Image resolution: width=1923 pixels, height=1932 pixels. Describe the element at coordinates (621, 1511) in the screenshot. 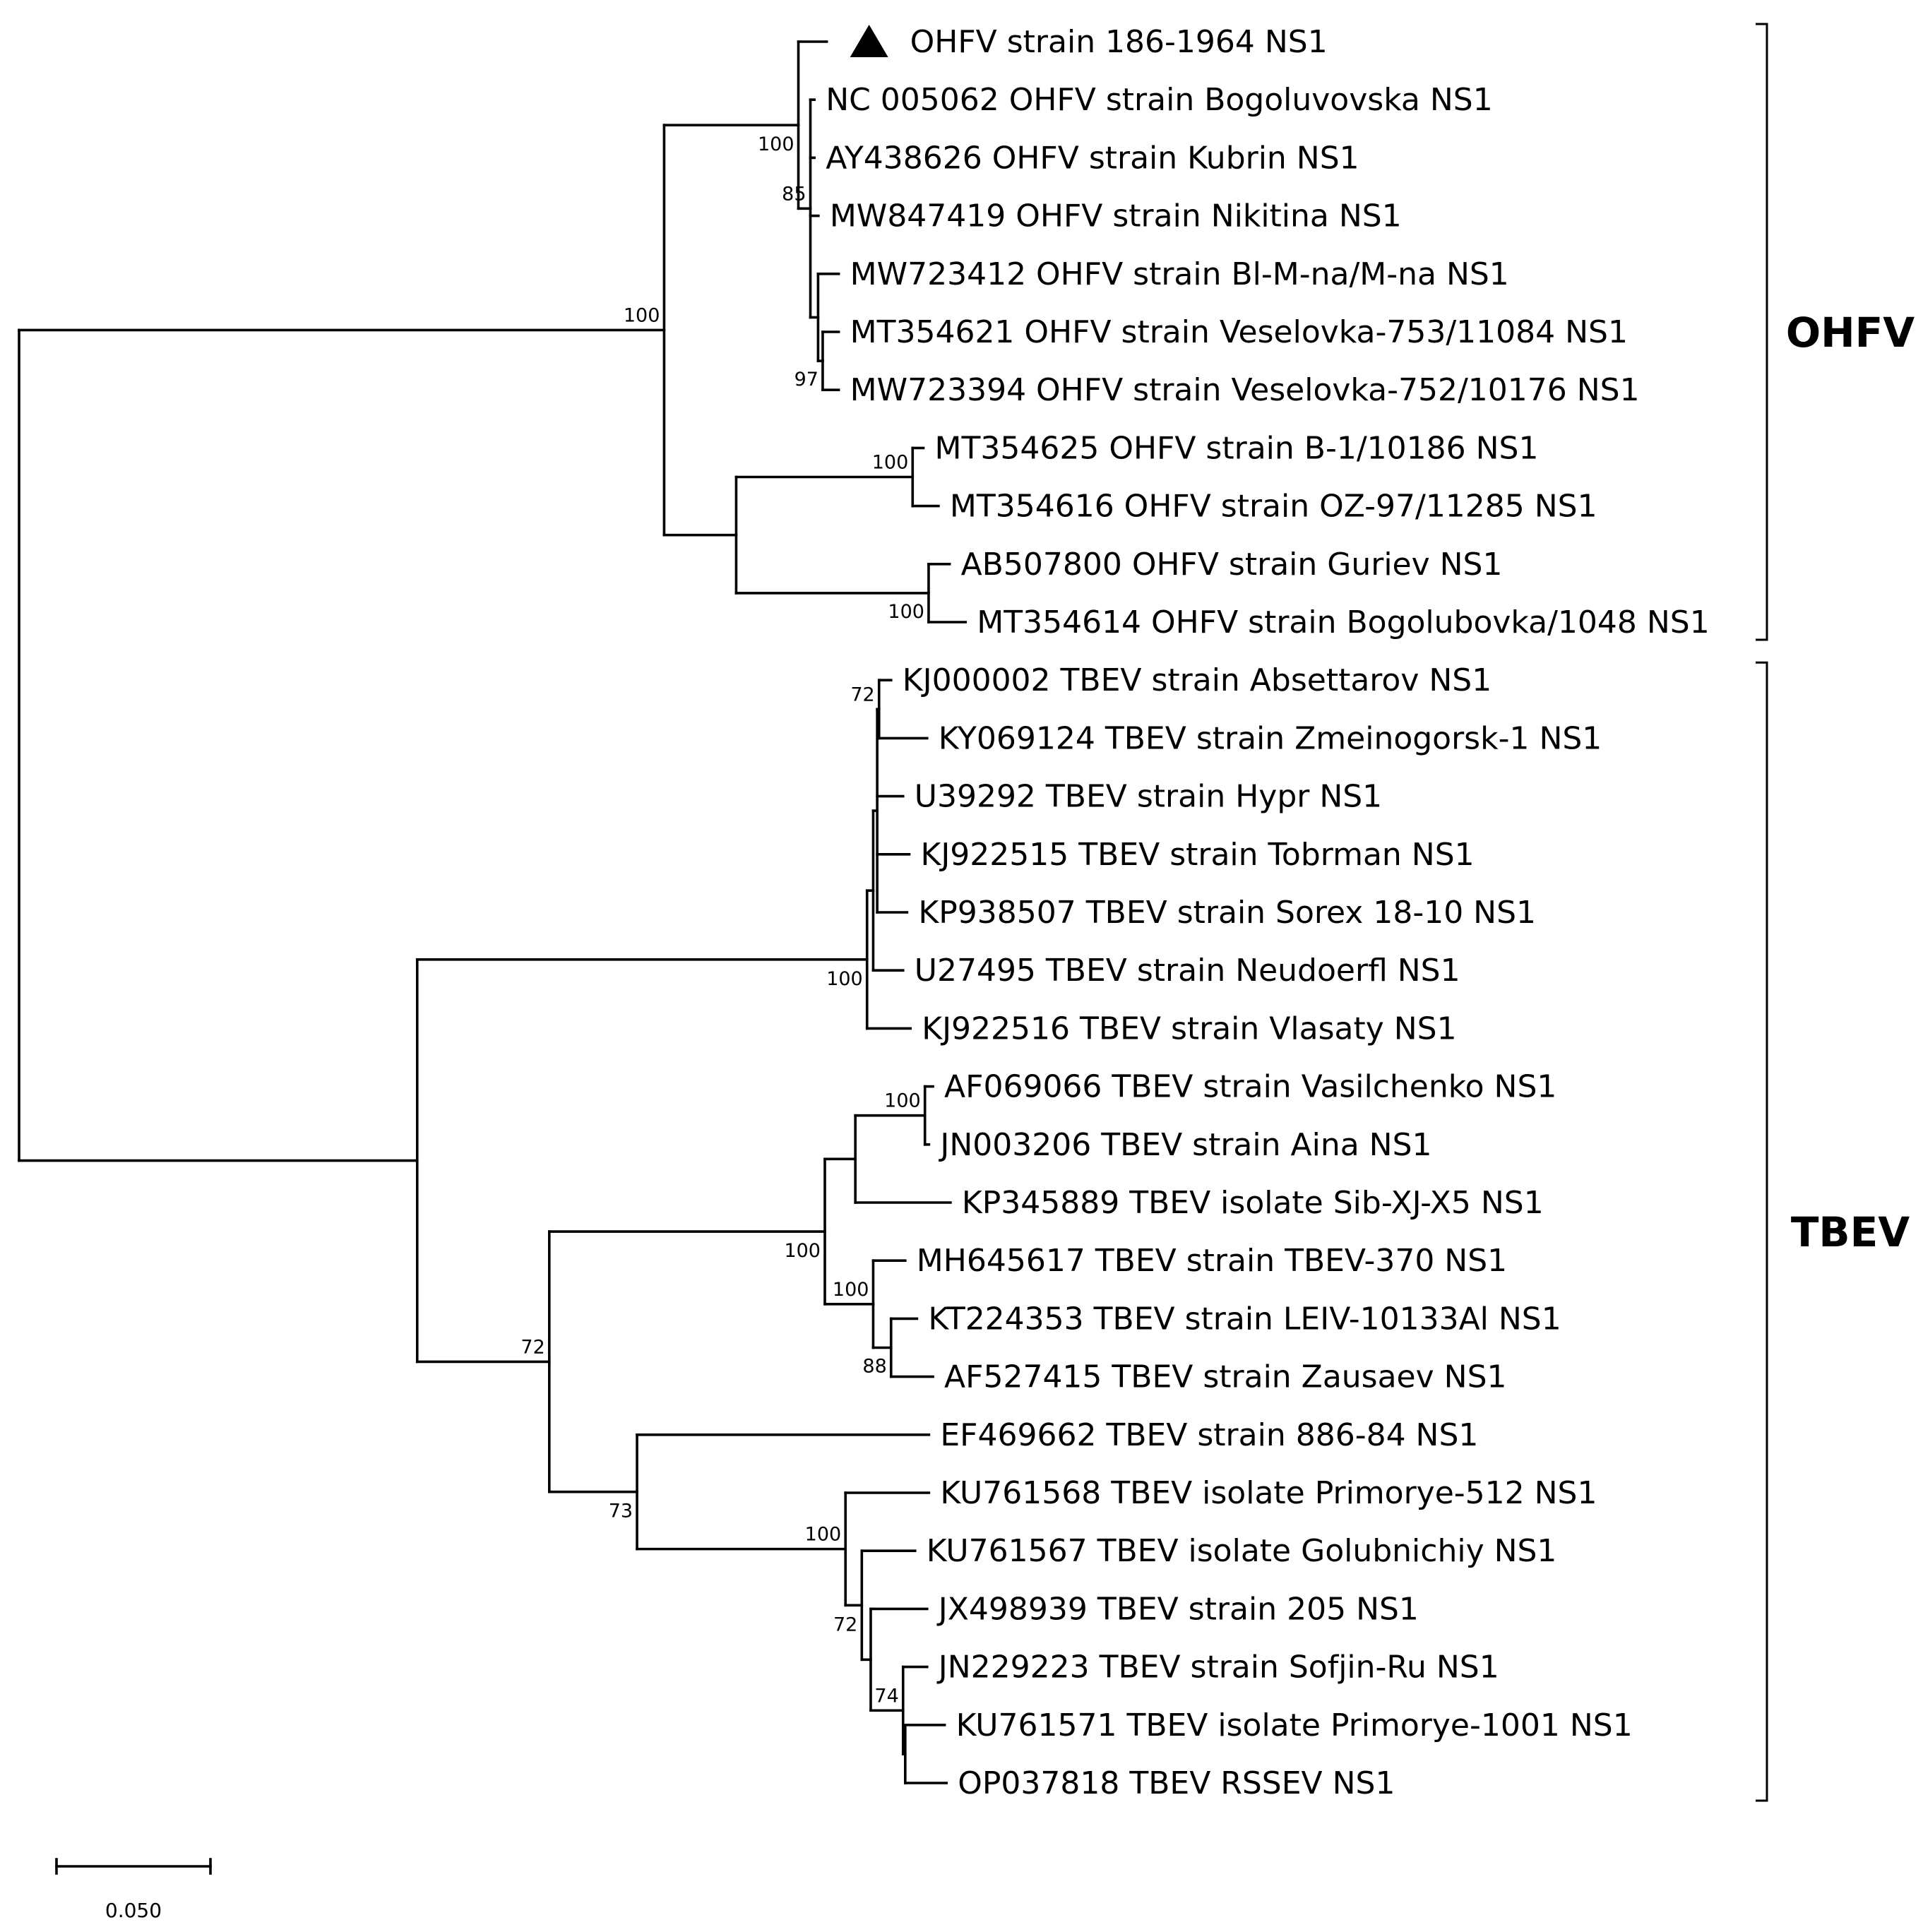

I see `bootstrap-value: 73` at that location.